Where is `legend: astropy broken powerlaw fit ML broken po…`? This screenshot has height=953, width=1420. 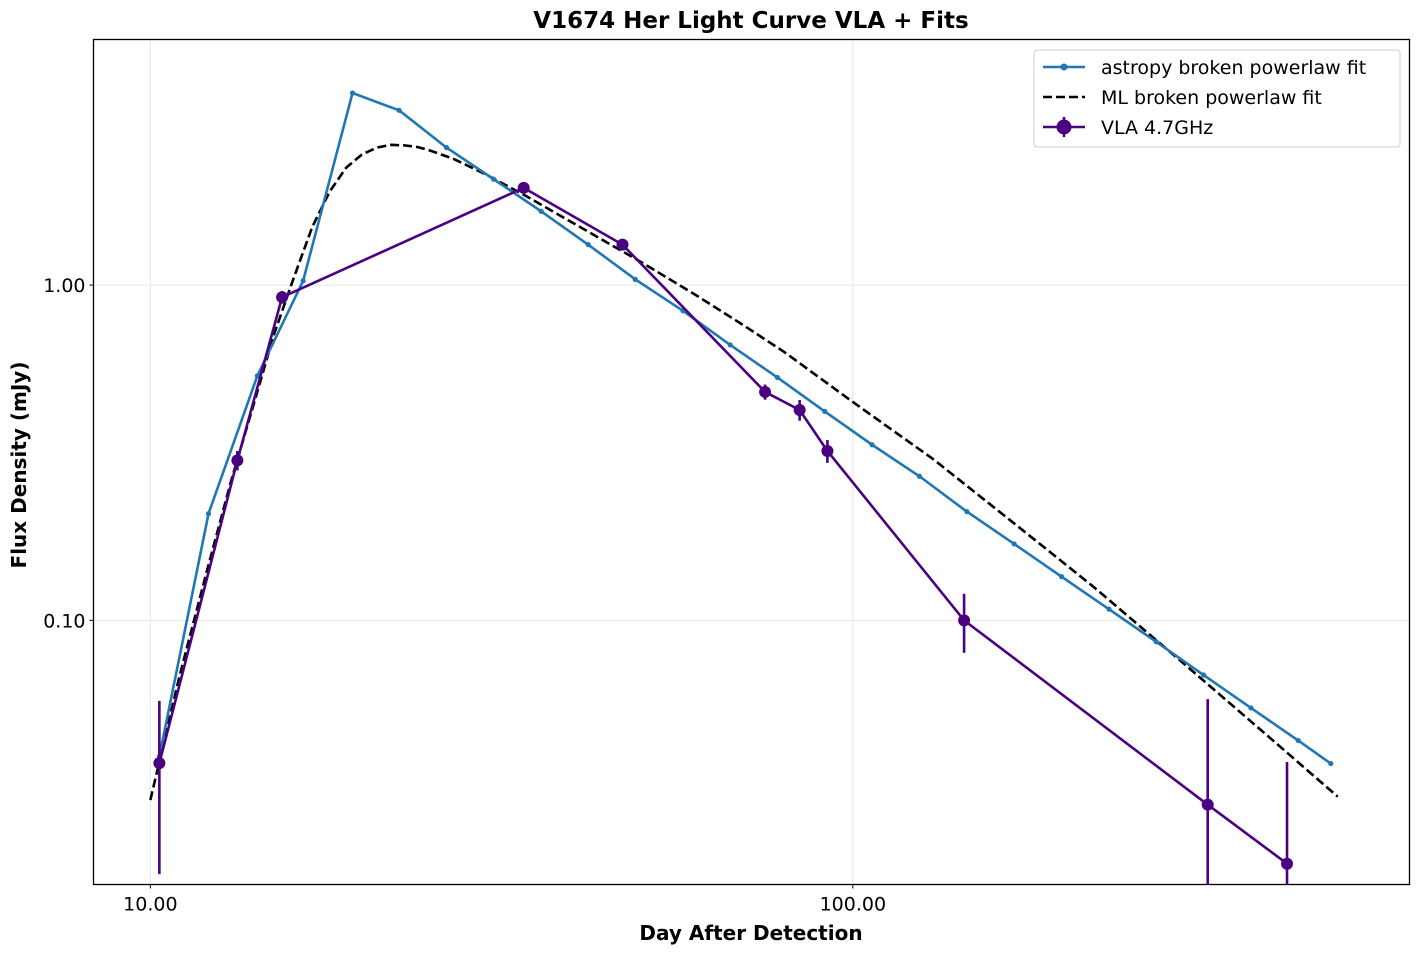 legend: astropy broken powerlaw fit ML broken po… is located at coordinates (1217, 98).